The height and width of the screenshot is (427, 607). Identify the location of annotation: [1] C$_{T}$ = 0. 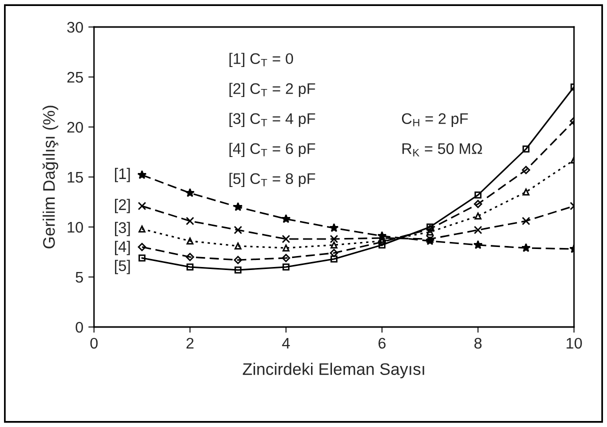
(261, 60).